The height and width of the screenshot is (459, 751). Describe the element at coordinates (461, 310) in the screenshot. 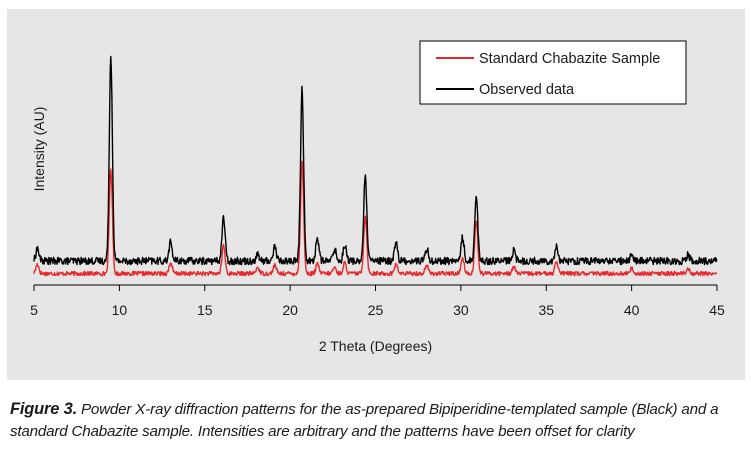

I see `x-tick-label: 30` at that location.